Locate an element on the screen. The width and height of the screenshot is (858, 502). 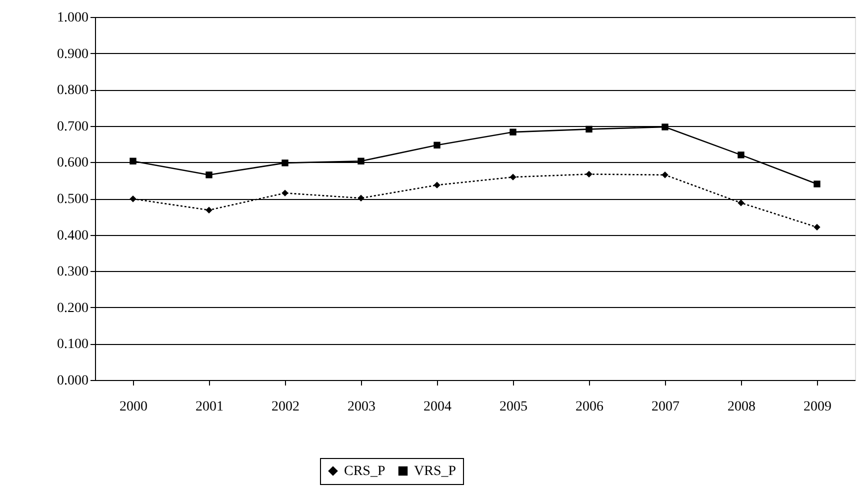
y-tick-label: 1.000 is located at coordinates (72, 18).